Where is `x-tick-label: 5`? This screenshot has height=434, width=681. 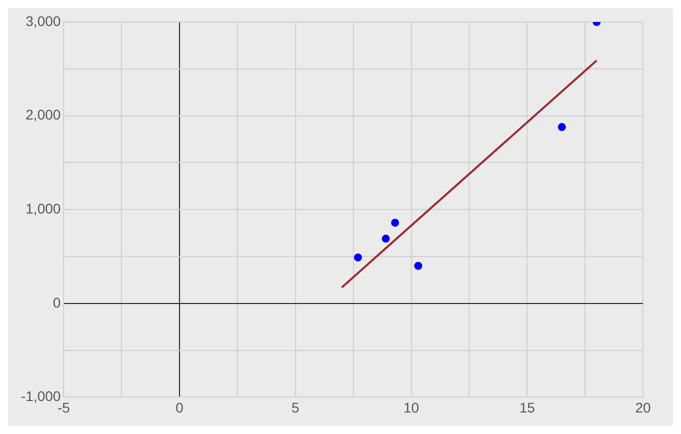 x-tick-label: 5 is located at coordinates (296, 407).